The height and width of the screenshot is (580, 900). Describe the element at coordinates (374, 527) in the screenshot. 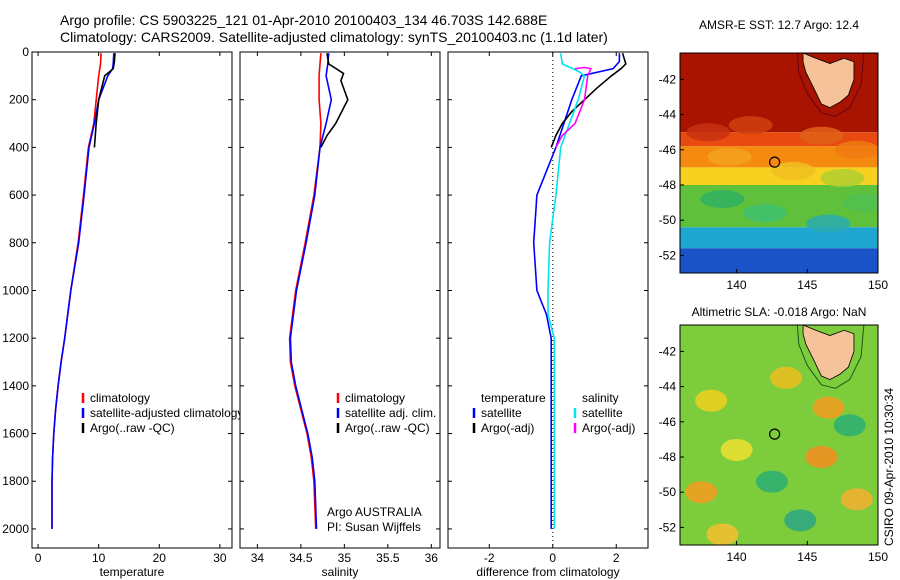

I see `credit-pi: PI: Susan Wijffels` at that location.